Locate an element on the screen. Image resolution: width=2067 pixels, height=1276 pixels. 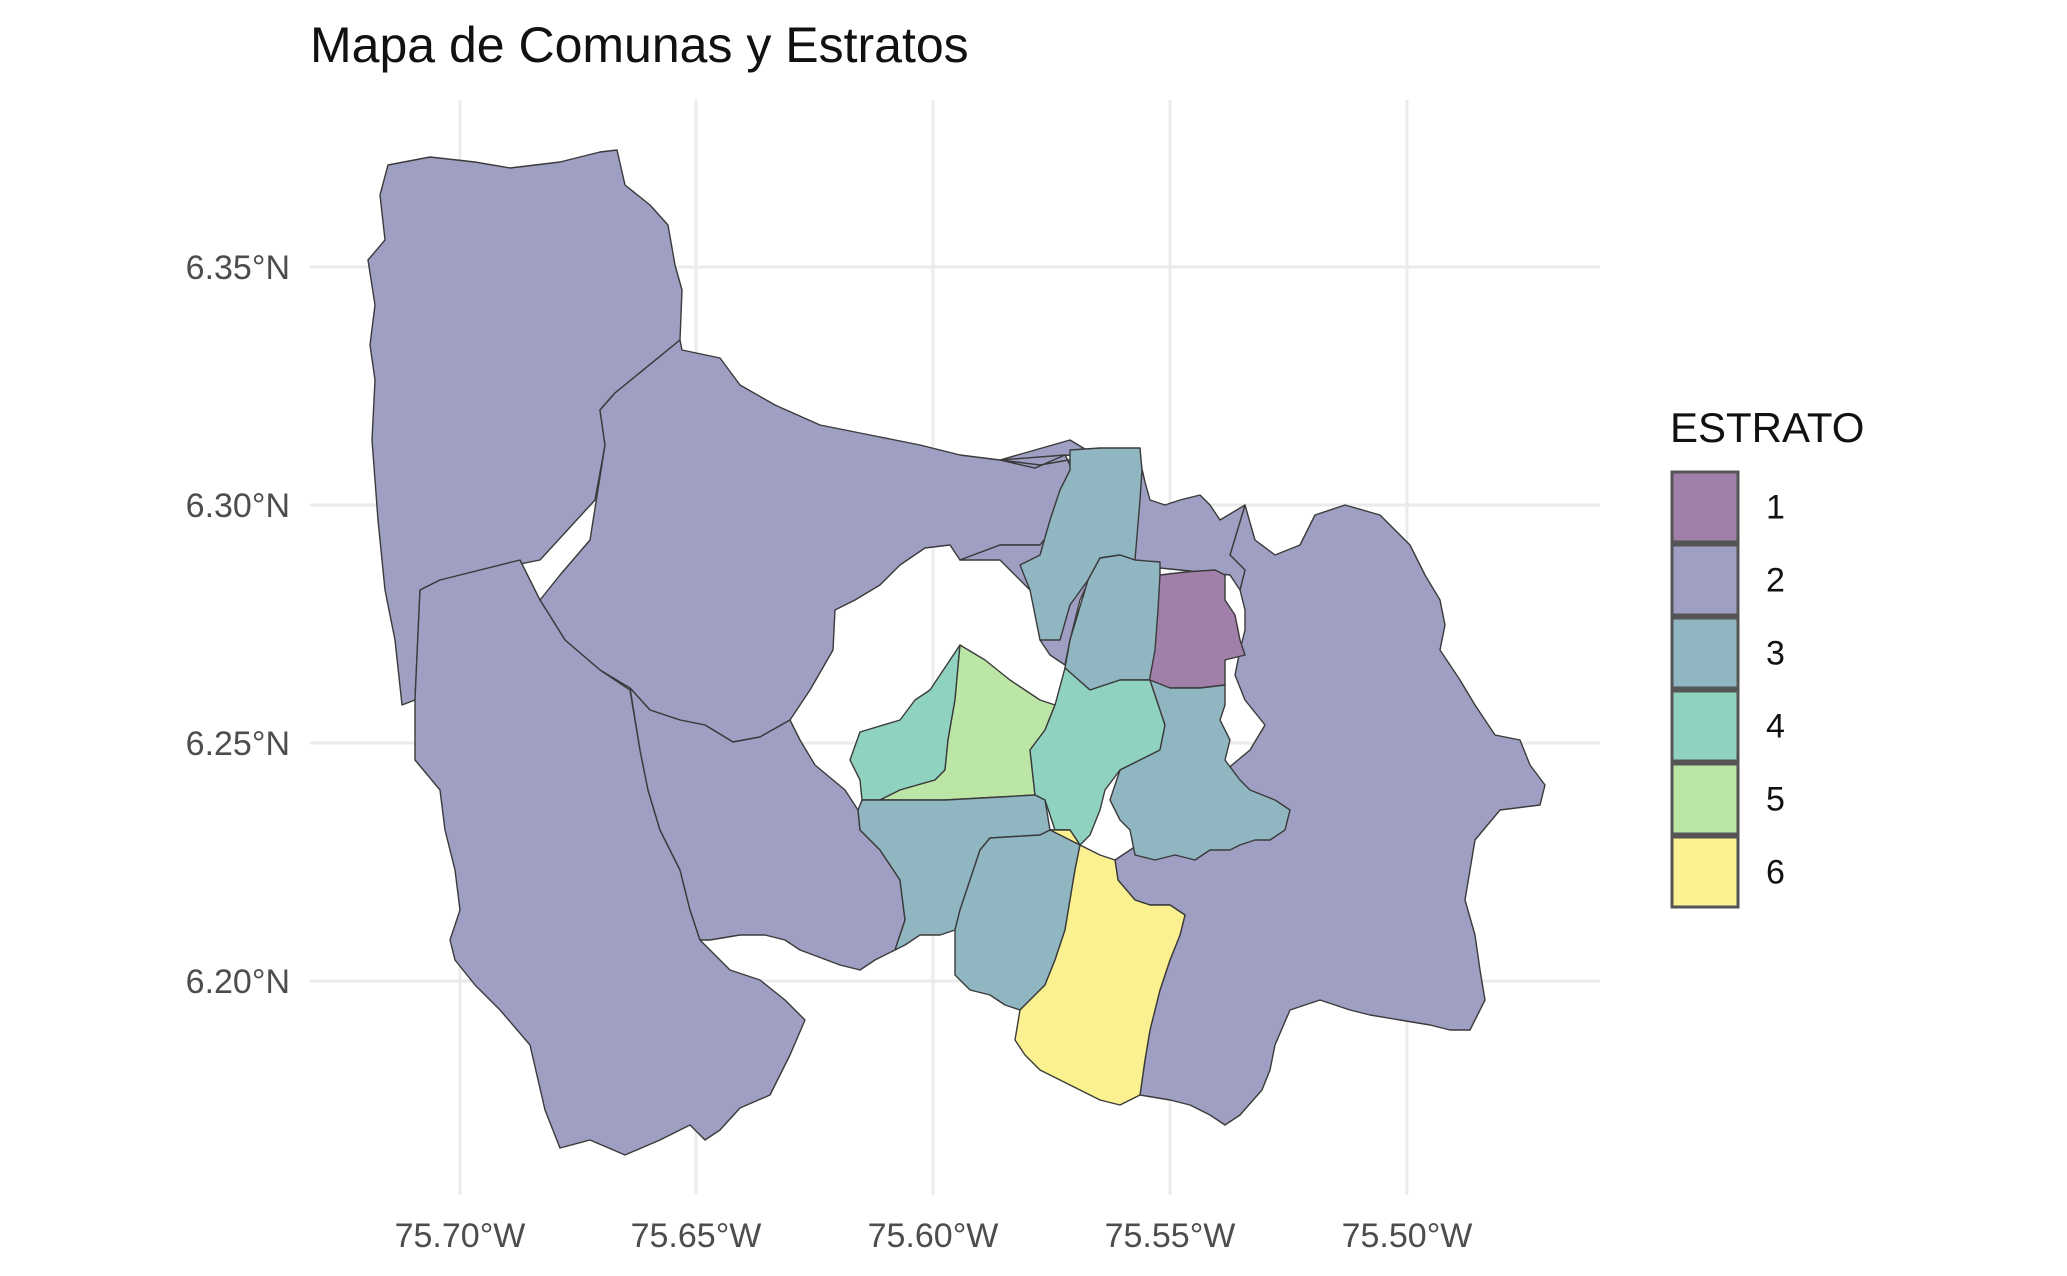
y-axis: 6.35°N 6.30°N 6.25°N 6.20°N is located at coordinates (238, 625).